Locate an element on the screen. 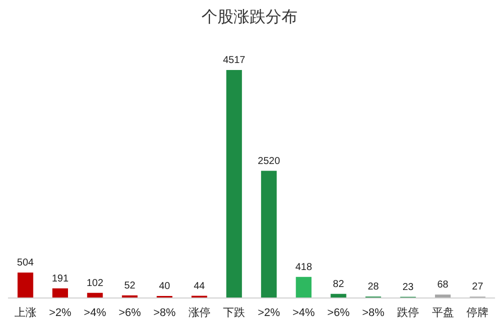 The height and width of the screenshot is (325, 499). data-label: 418 is located at coordinates (303, 267).